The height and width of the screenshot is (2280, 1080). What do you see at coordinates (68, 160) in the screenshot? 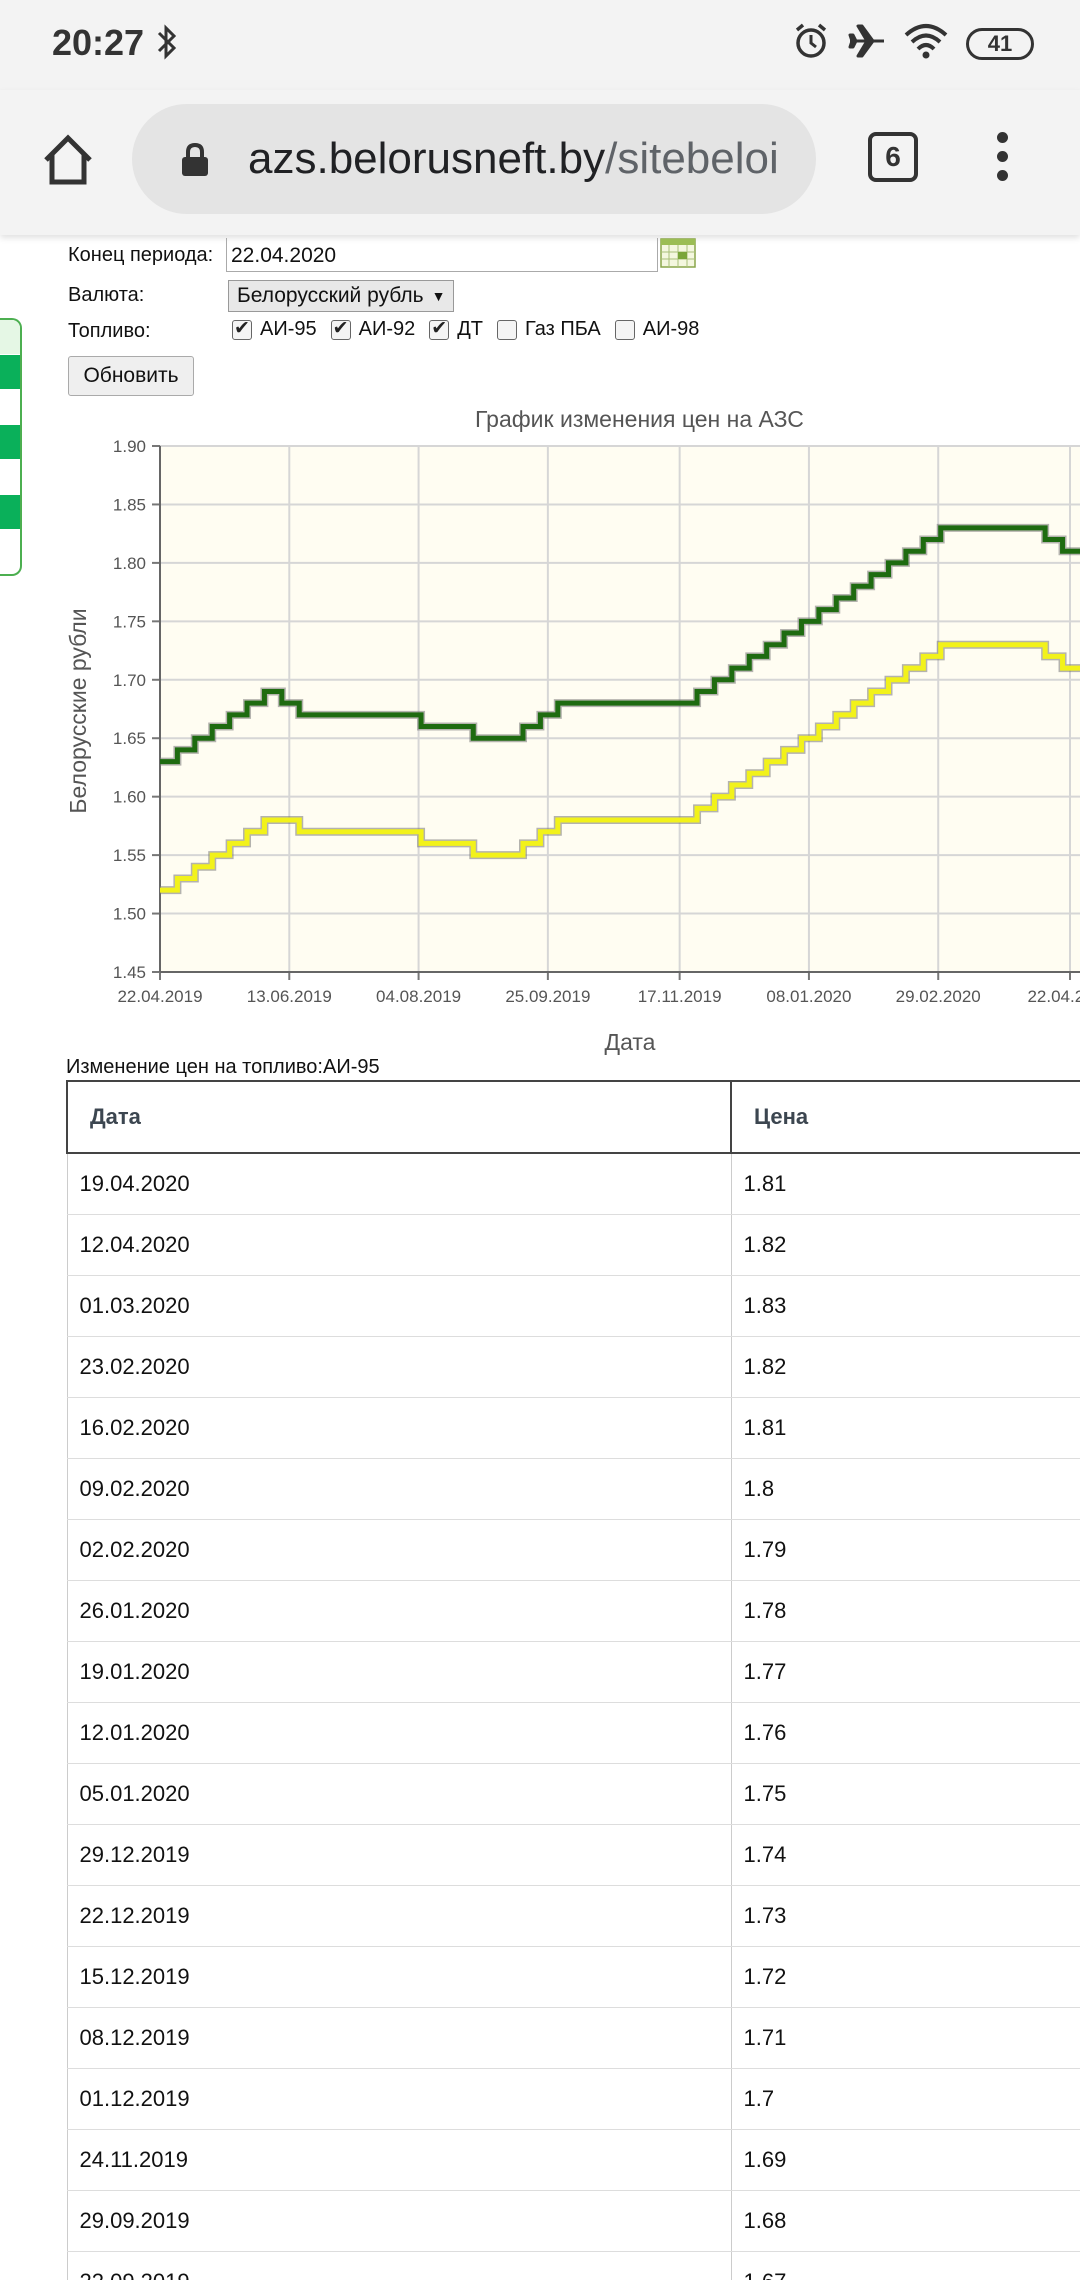
I see `home-icon` at bounding box center [68, 160].